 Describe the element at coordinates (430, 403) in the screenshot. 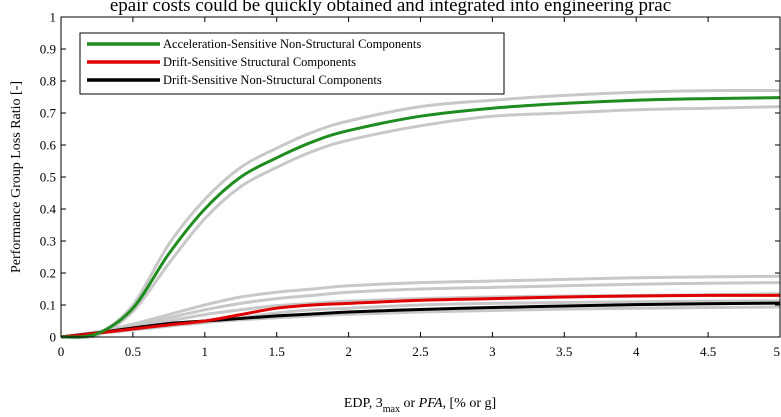

I see `x-axis-title-part-4: PFA` at that location.